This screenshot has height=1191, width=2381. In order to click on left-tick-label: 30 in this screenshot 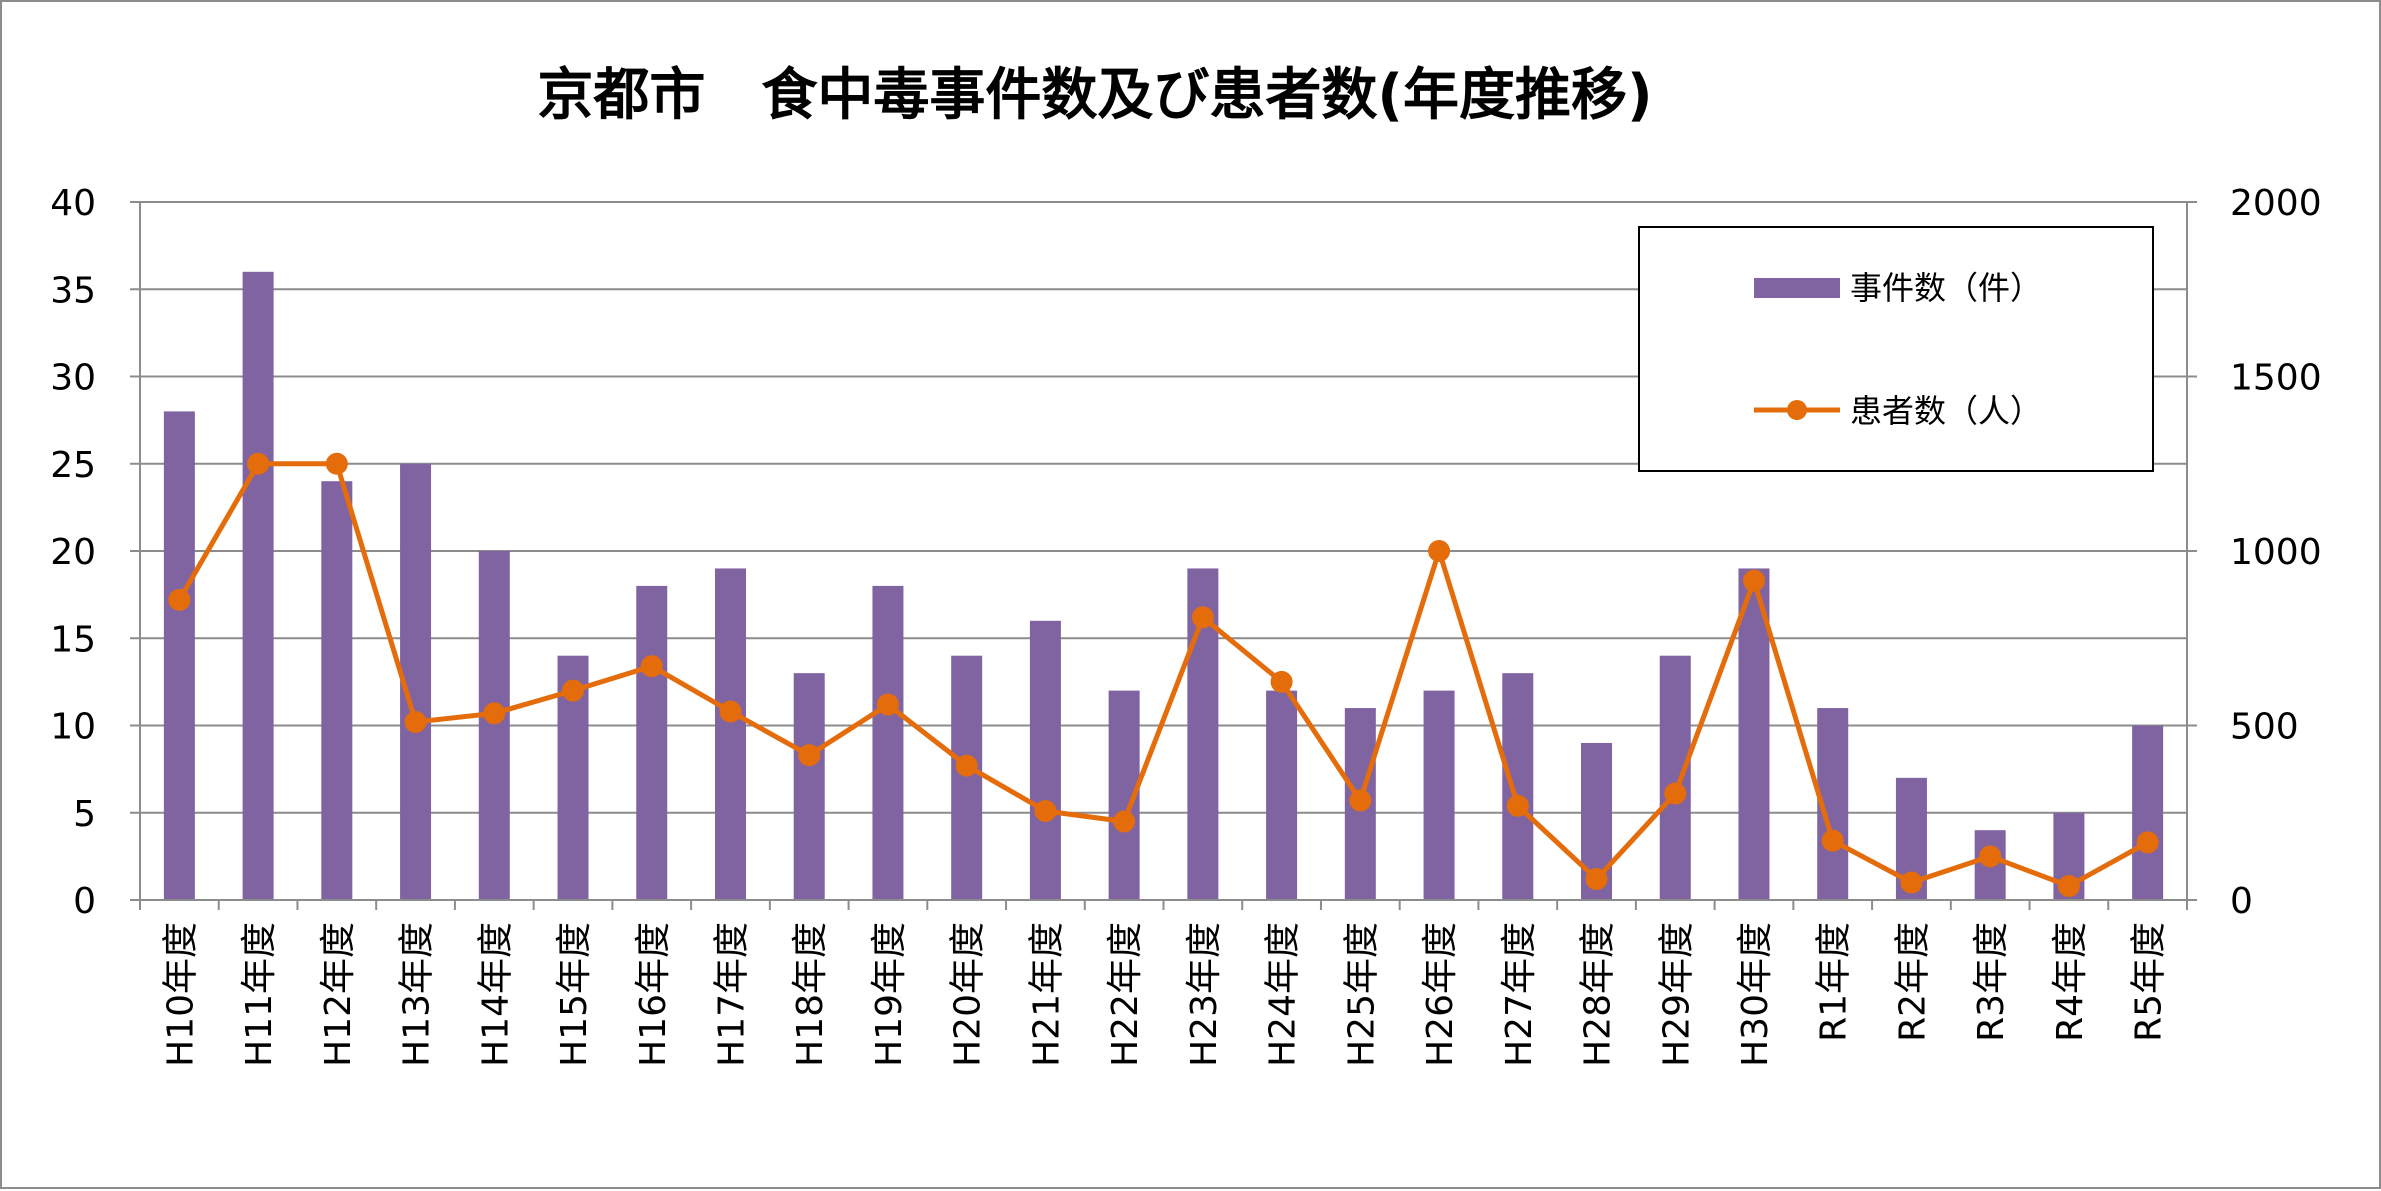, I will do `click(73, 378)`.